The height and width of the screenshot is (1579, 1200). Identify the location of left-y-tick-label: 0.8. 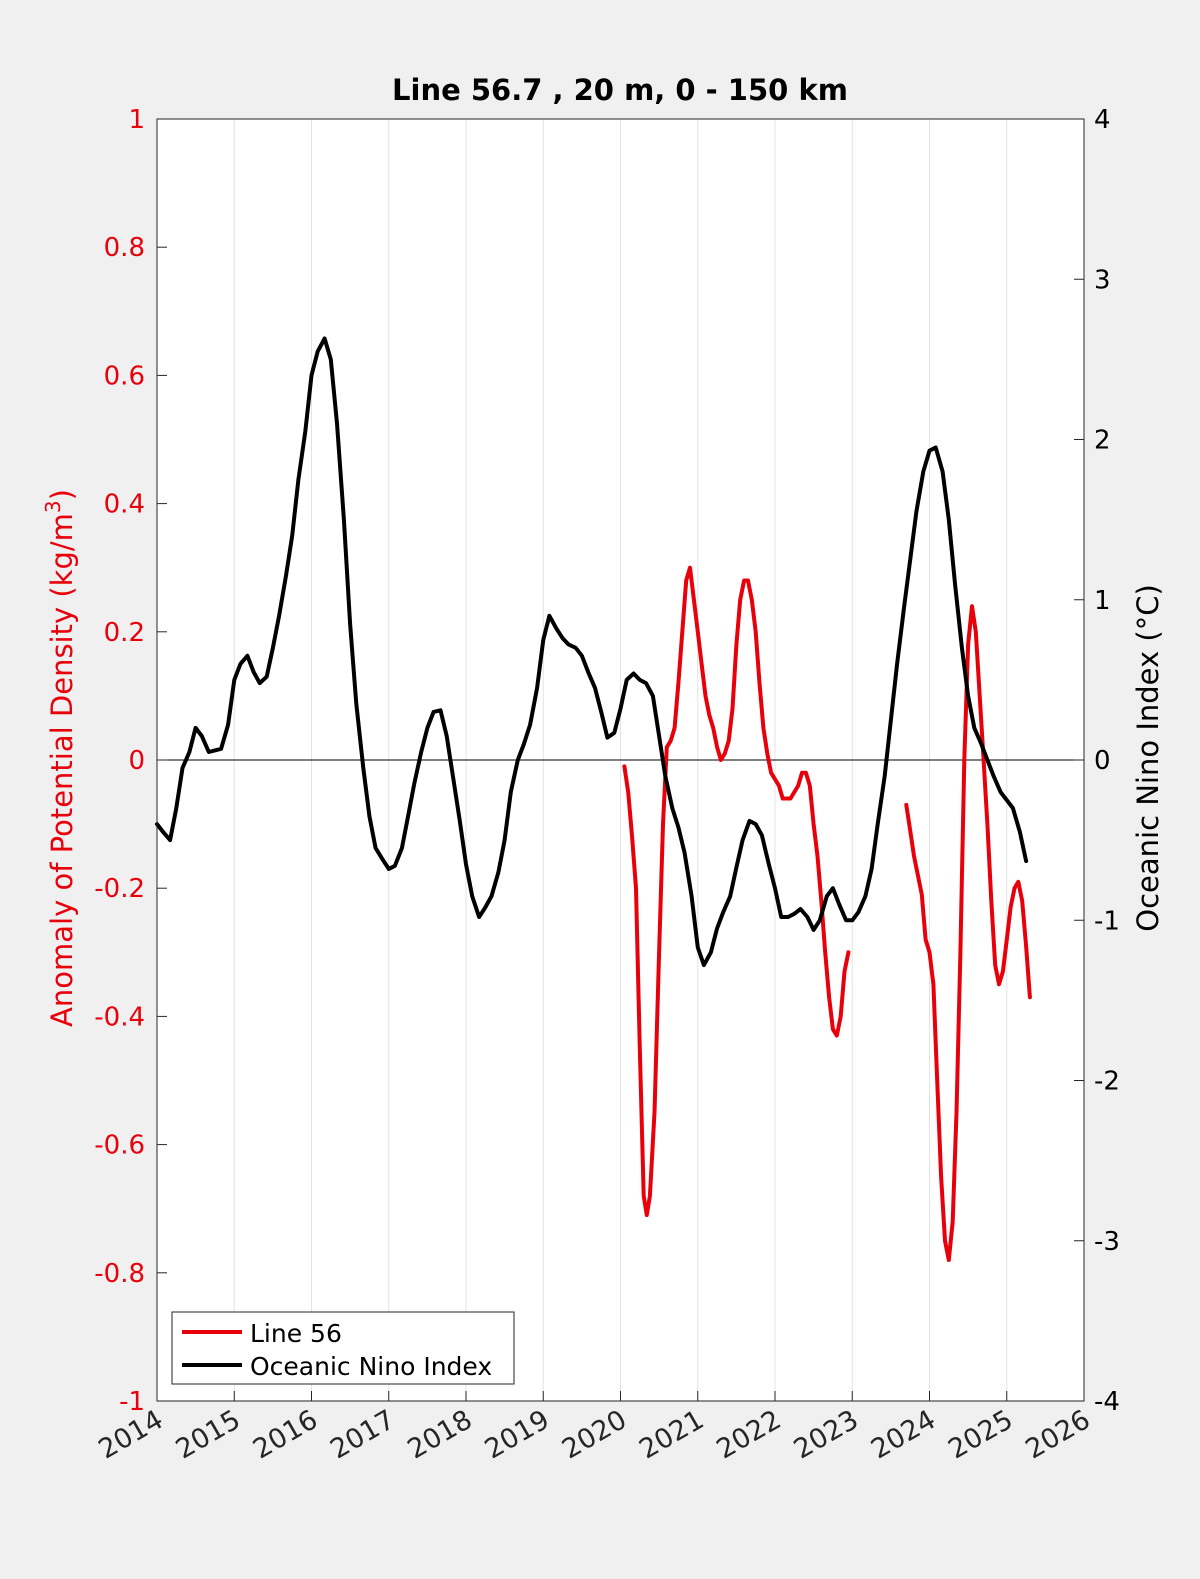
(124, 248).